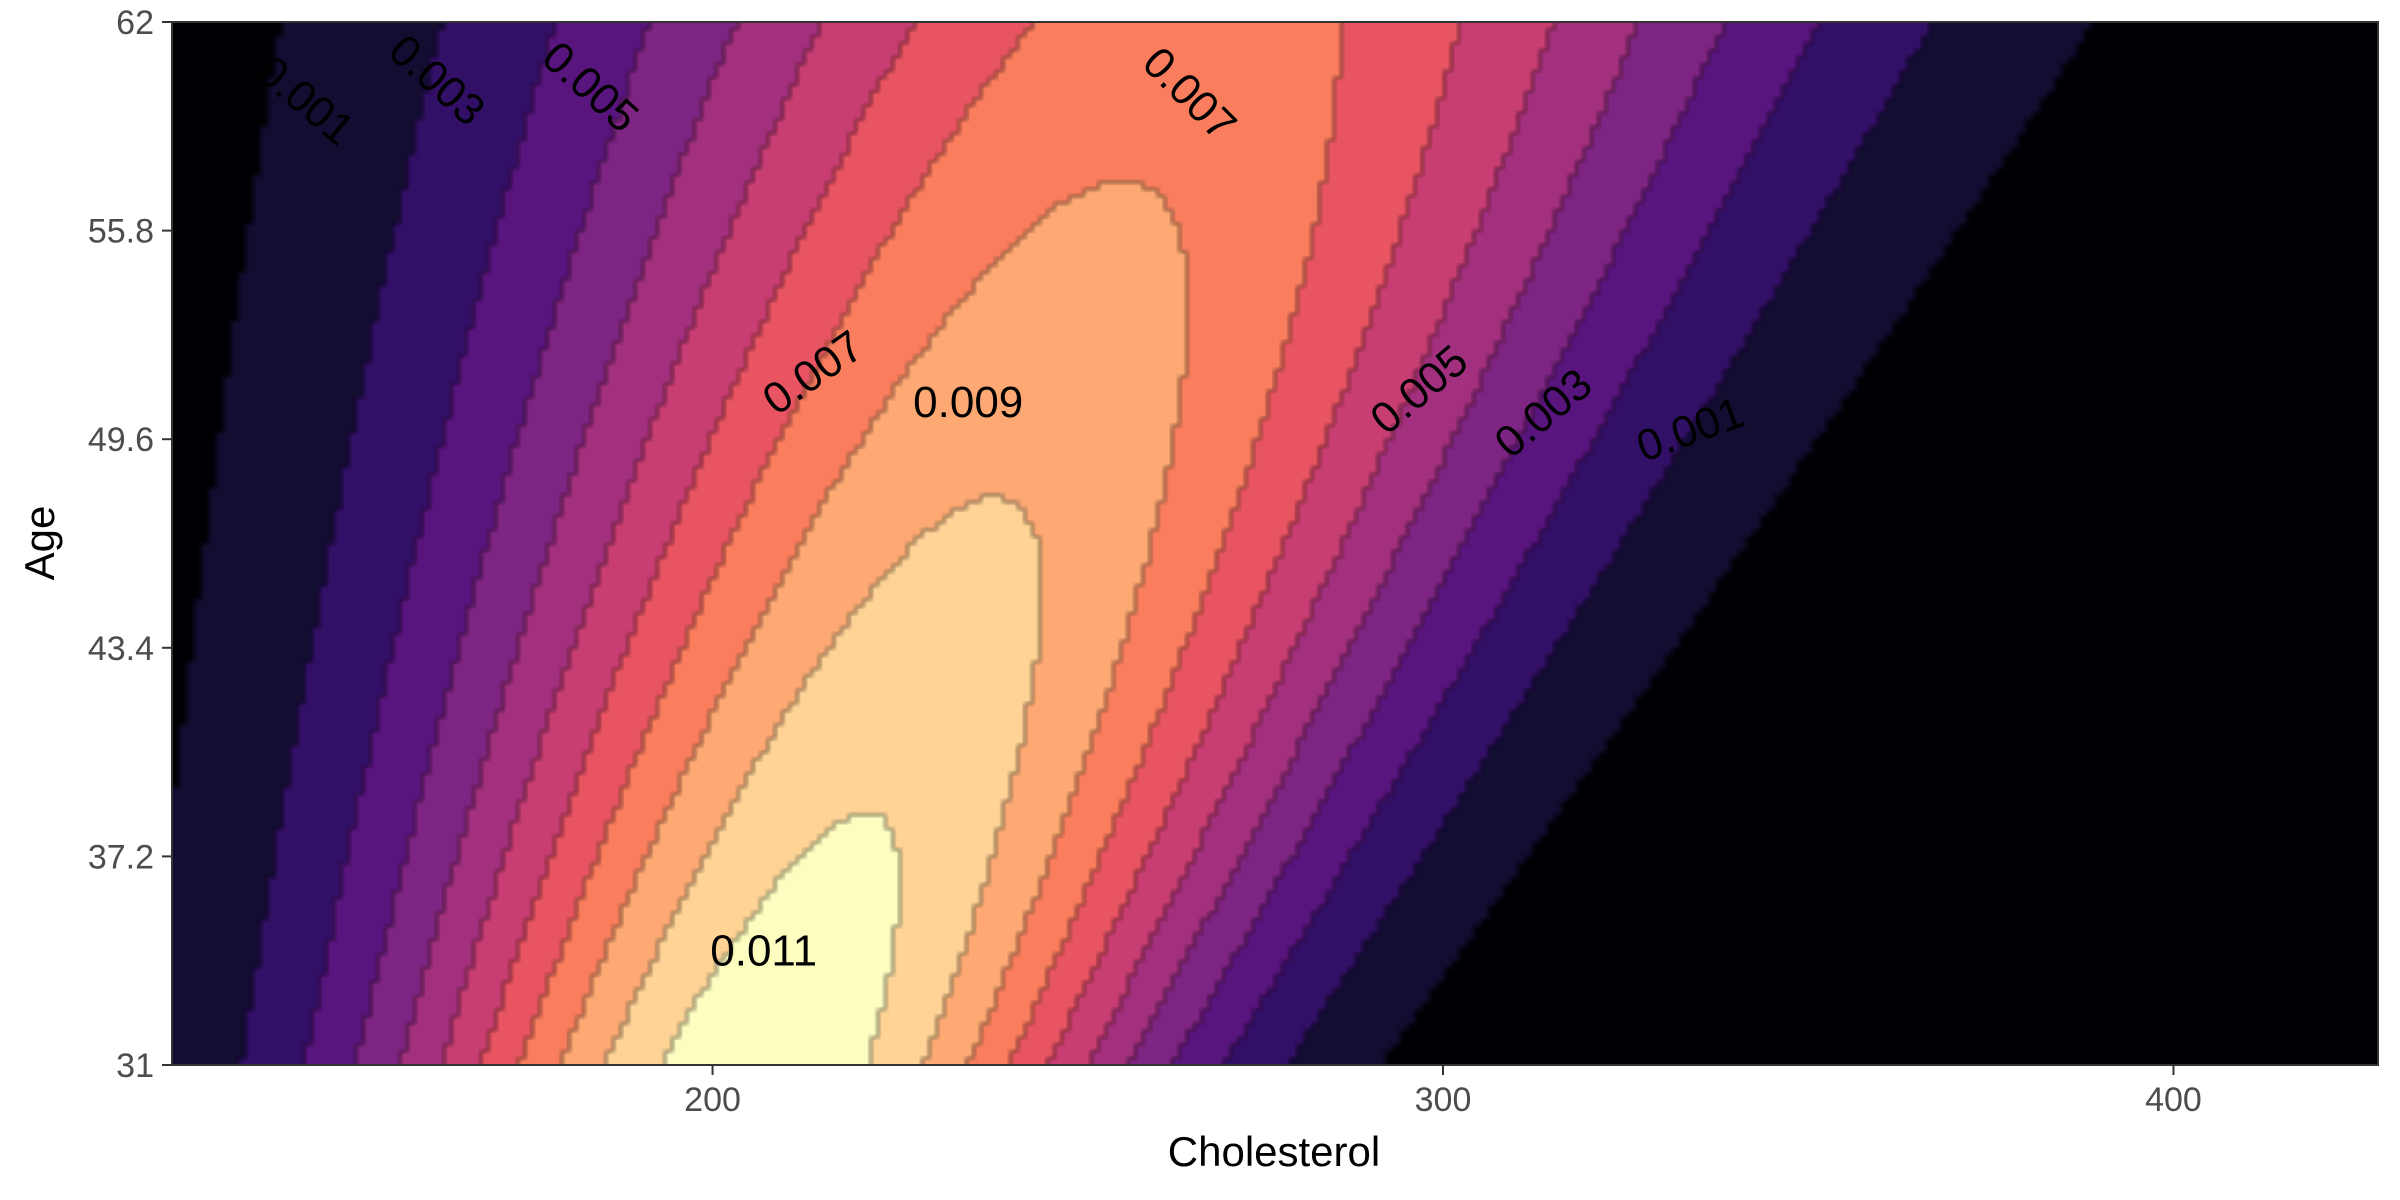 The height and width of the screenshot is (1200, 2400). What do you see at coordinates (1274, 1151) in the screenshot?
I see `x-axis-title: Cholesterol` at bounding box center [1274, 1151].